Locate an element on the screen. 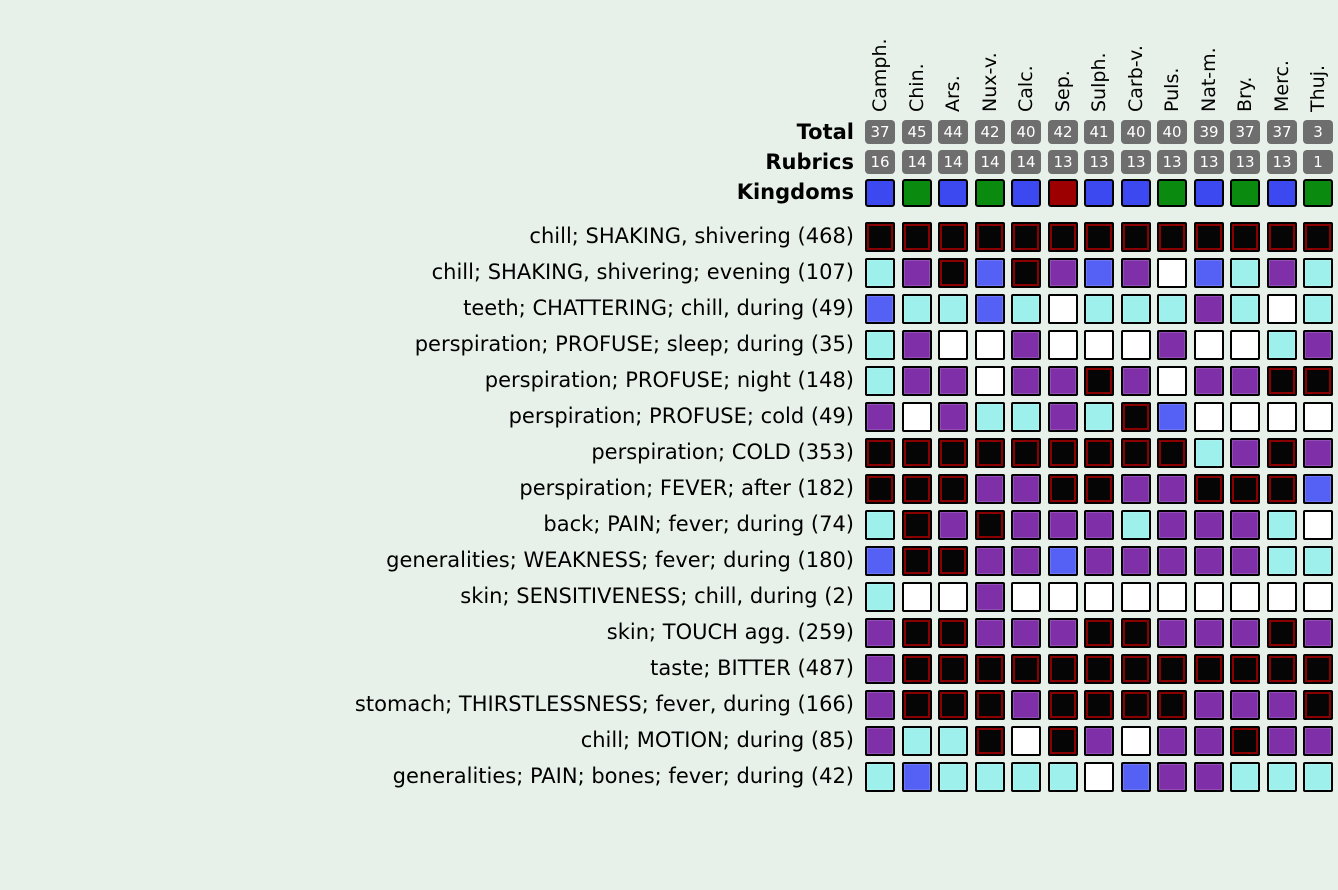 This screenshot has height=890, width=1338. rubric-label: skin; SENSITIVENESS; chill, during (2) is located at coordinates (657, 596).